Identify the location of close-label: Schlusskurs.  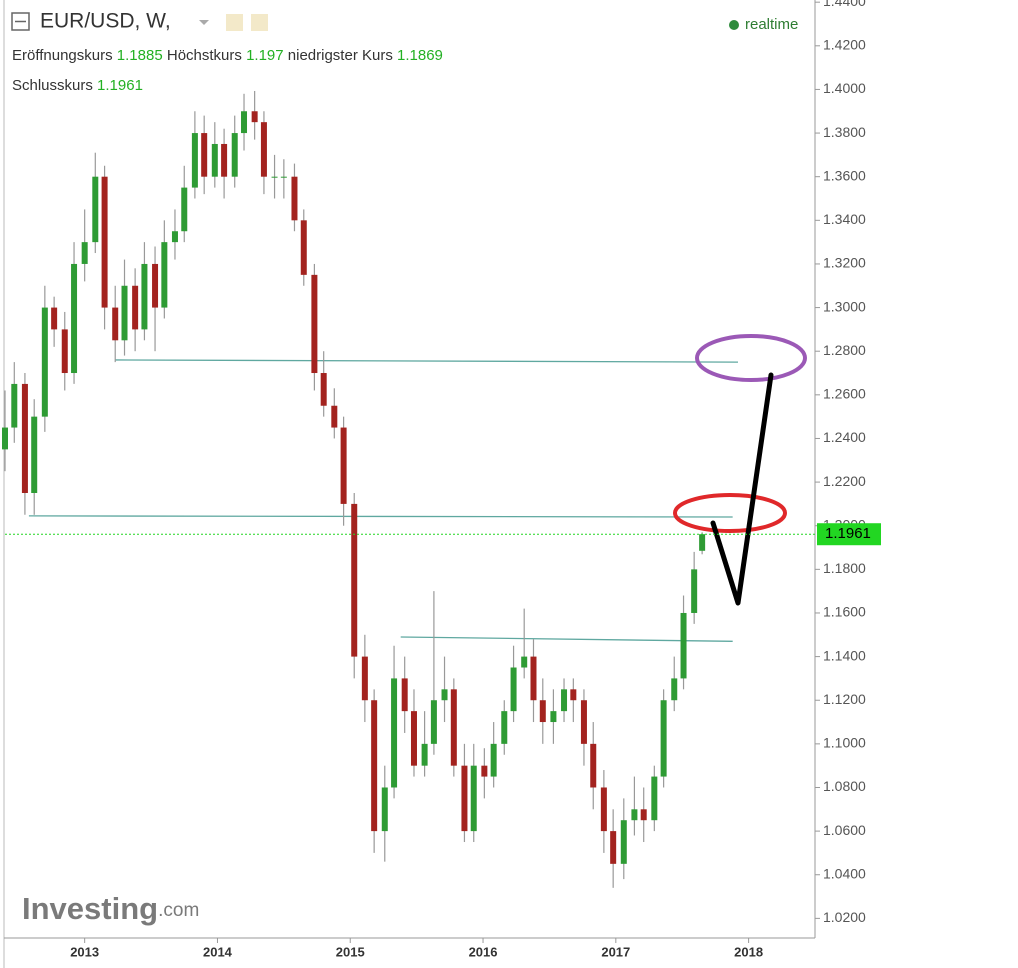
(52, 85).